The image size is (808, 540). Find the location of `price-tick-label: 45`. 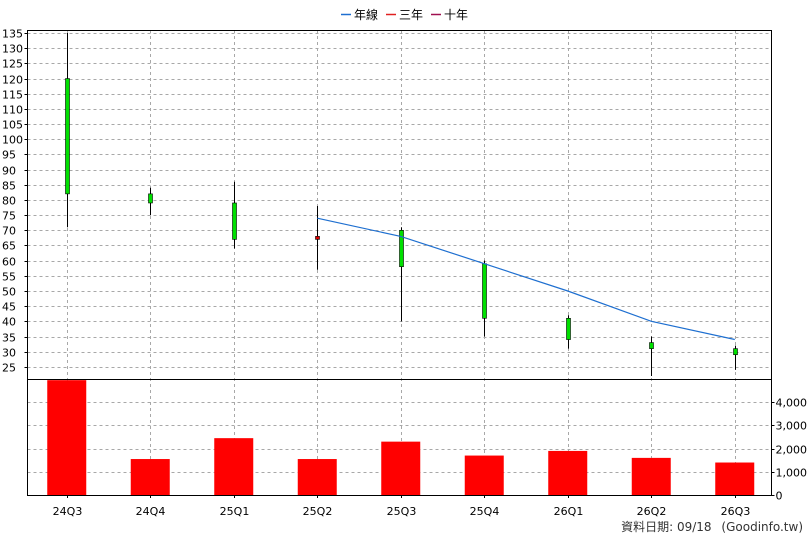

price-tick-label: 45 is located at coordinates (9, 307).